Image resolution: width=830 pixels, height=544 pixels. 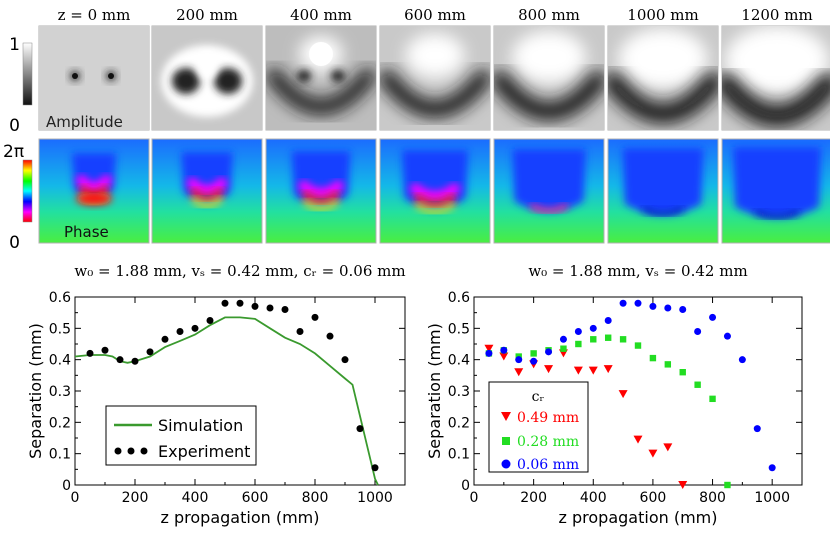 I want to click on z-label: 600 mm, so click(x=435, y=15).